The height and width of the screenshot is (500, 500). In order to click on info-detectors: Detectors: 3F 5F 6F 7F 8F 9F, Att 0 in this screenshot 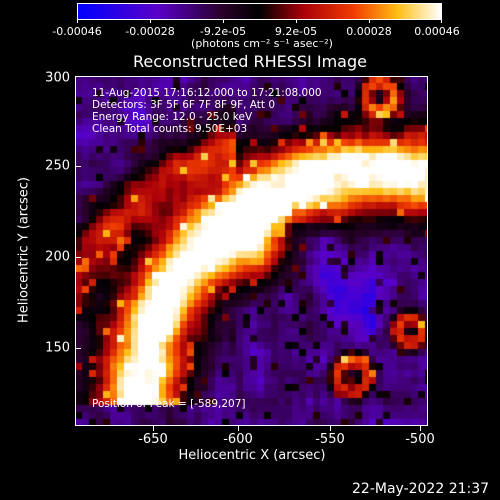, I will do `click(184, 105)`.